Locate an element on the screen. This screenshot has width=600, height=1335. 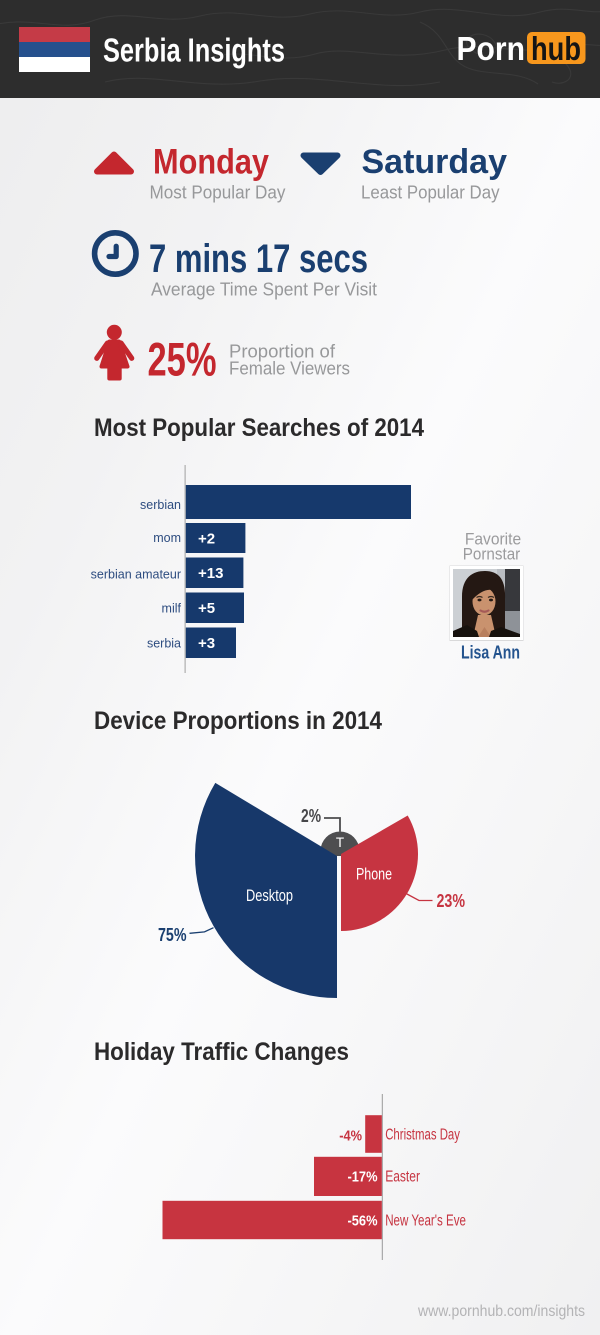
svg-text: Phone is located at coordinates (374, 875).